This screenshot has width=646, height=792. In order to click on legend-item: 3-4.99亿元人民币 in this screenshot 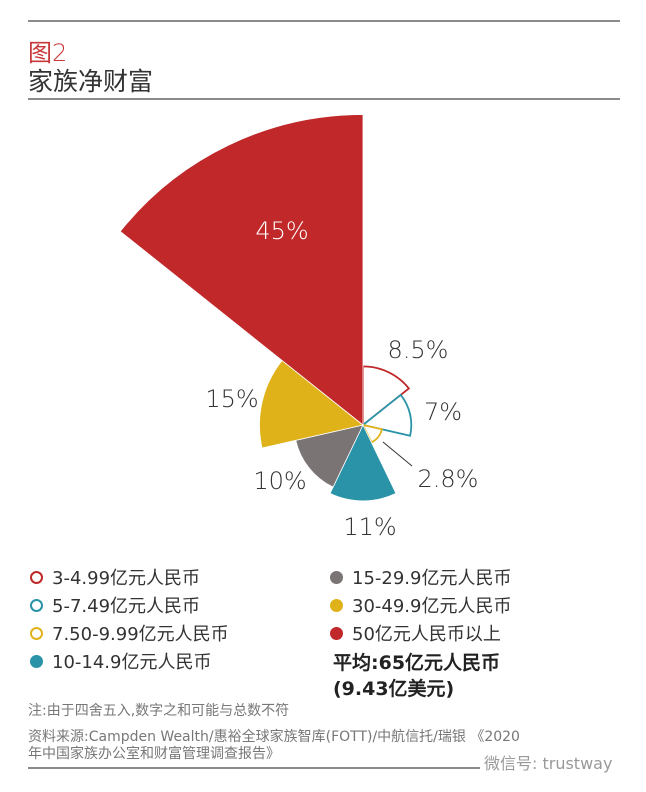, I will do `click(115, 577)`.